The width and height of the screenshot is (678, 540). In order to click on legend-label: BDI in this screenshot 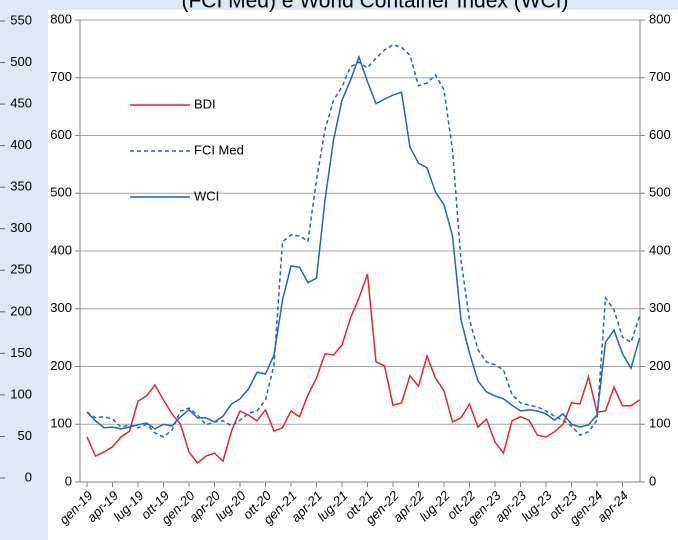, I will do `click(205, 103)`.